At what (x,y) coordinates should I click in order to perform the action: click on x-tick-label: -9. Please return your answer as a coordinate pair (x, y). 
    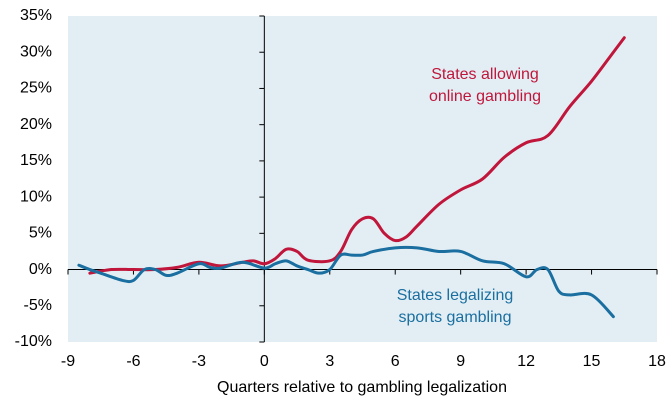
    Looking at the image, I should click on (68, 361).